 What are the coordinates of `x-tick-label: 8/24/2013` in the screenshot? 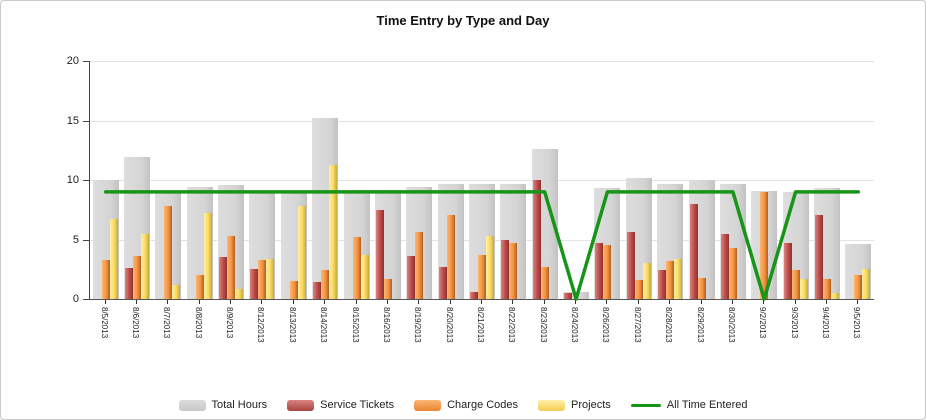 It's located at (575, 325).